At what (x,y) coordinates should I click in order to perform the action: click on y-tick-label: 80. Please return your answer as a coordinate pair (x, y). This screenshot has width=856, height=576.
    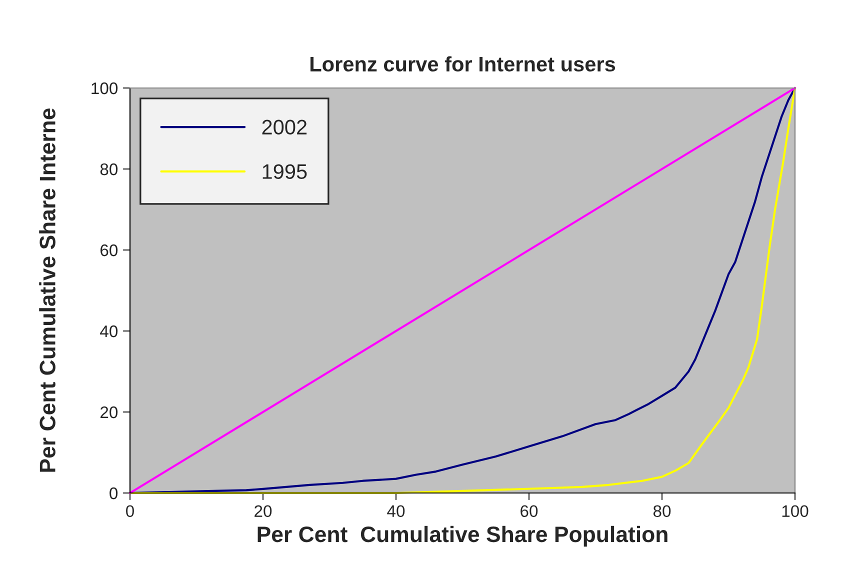
    Looking at the image, I should click on (109, 169).